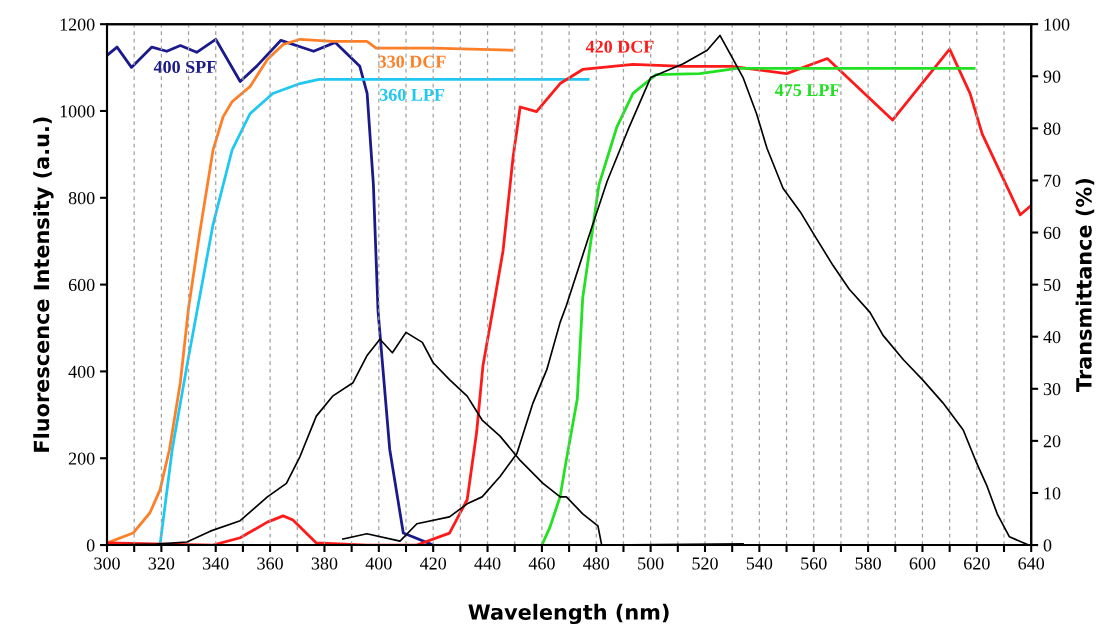 This screenshot has height=636, width=1110. Describe the element at coordinates (107, 563) in the screenshot. I see `x-tick-label: 300` at that location.